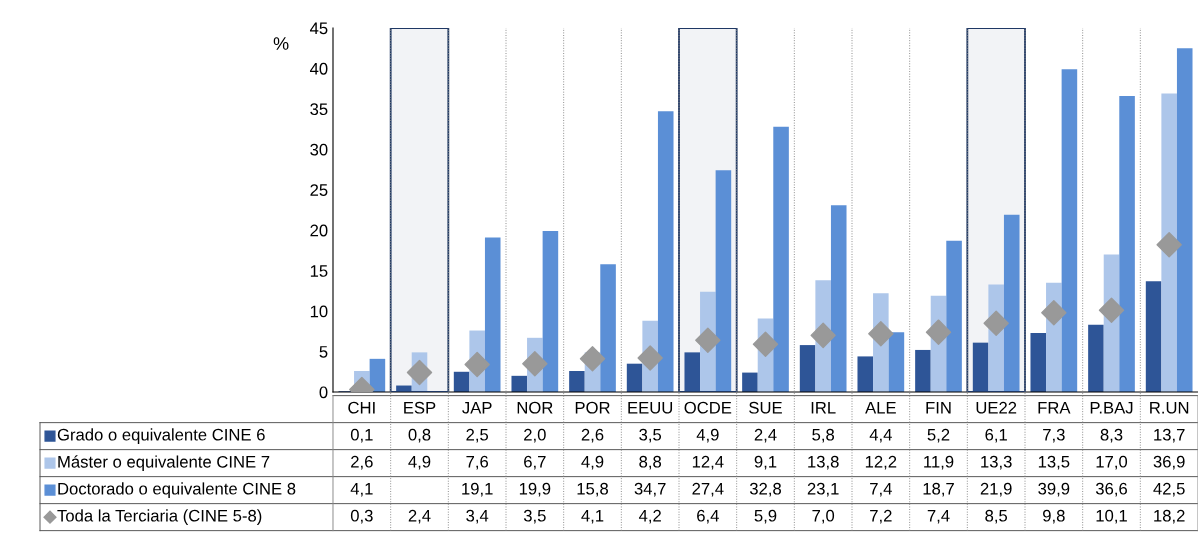 This screenshot has height=534, width=1198. I want to click on data-label: 4,4, so click(880, 435).